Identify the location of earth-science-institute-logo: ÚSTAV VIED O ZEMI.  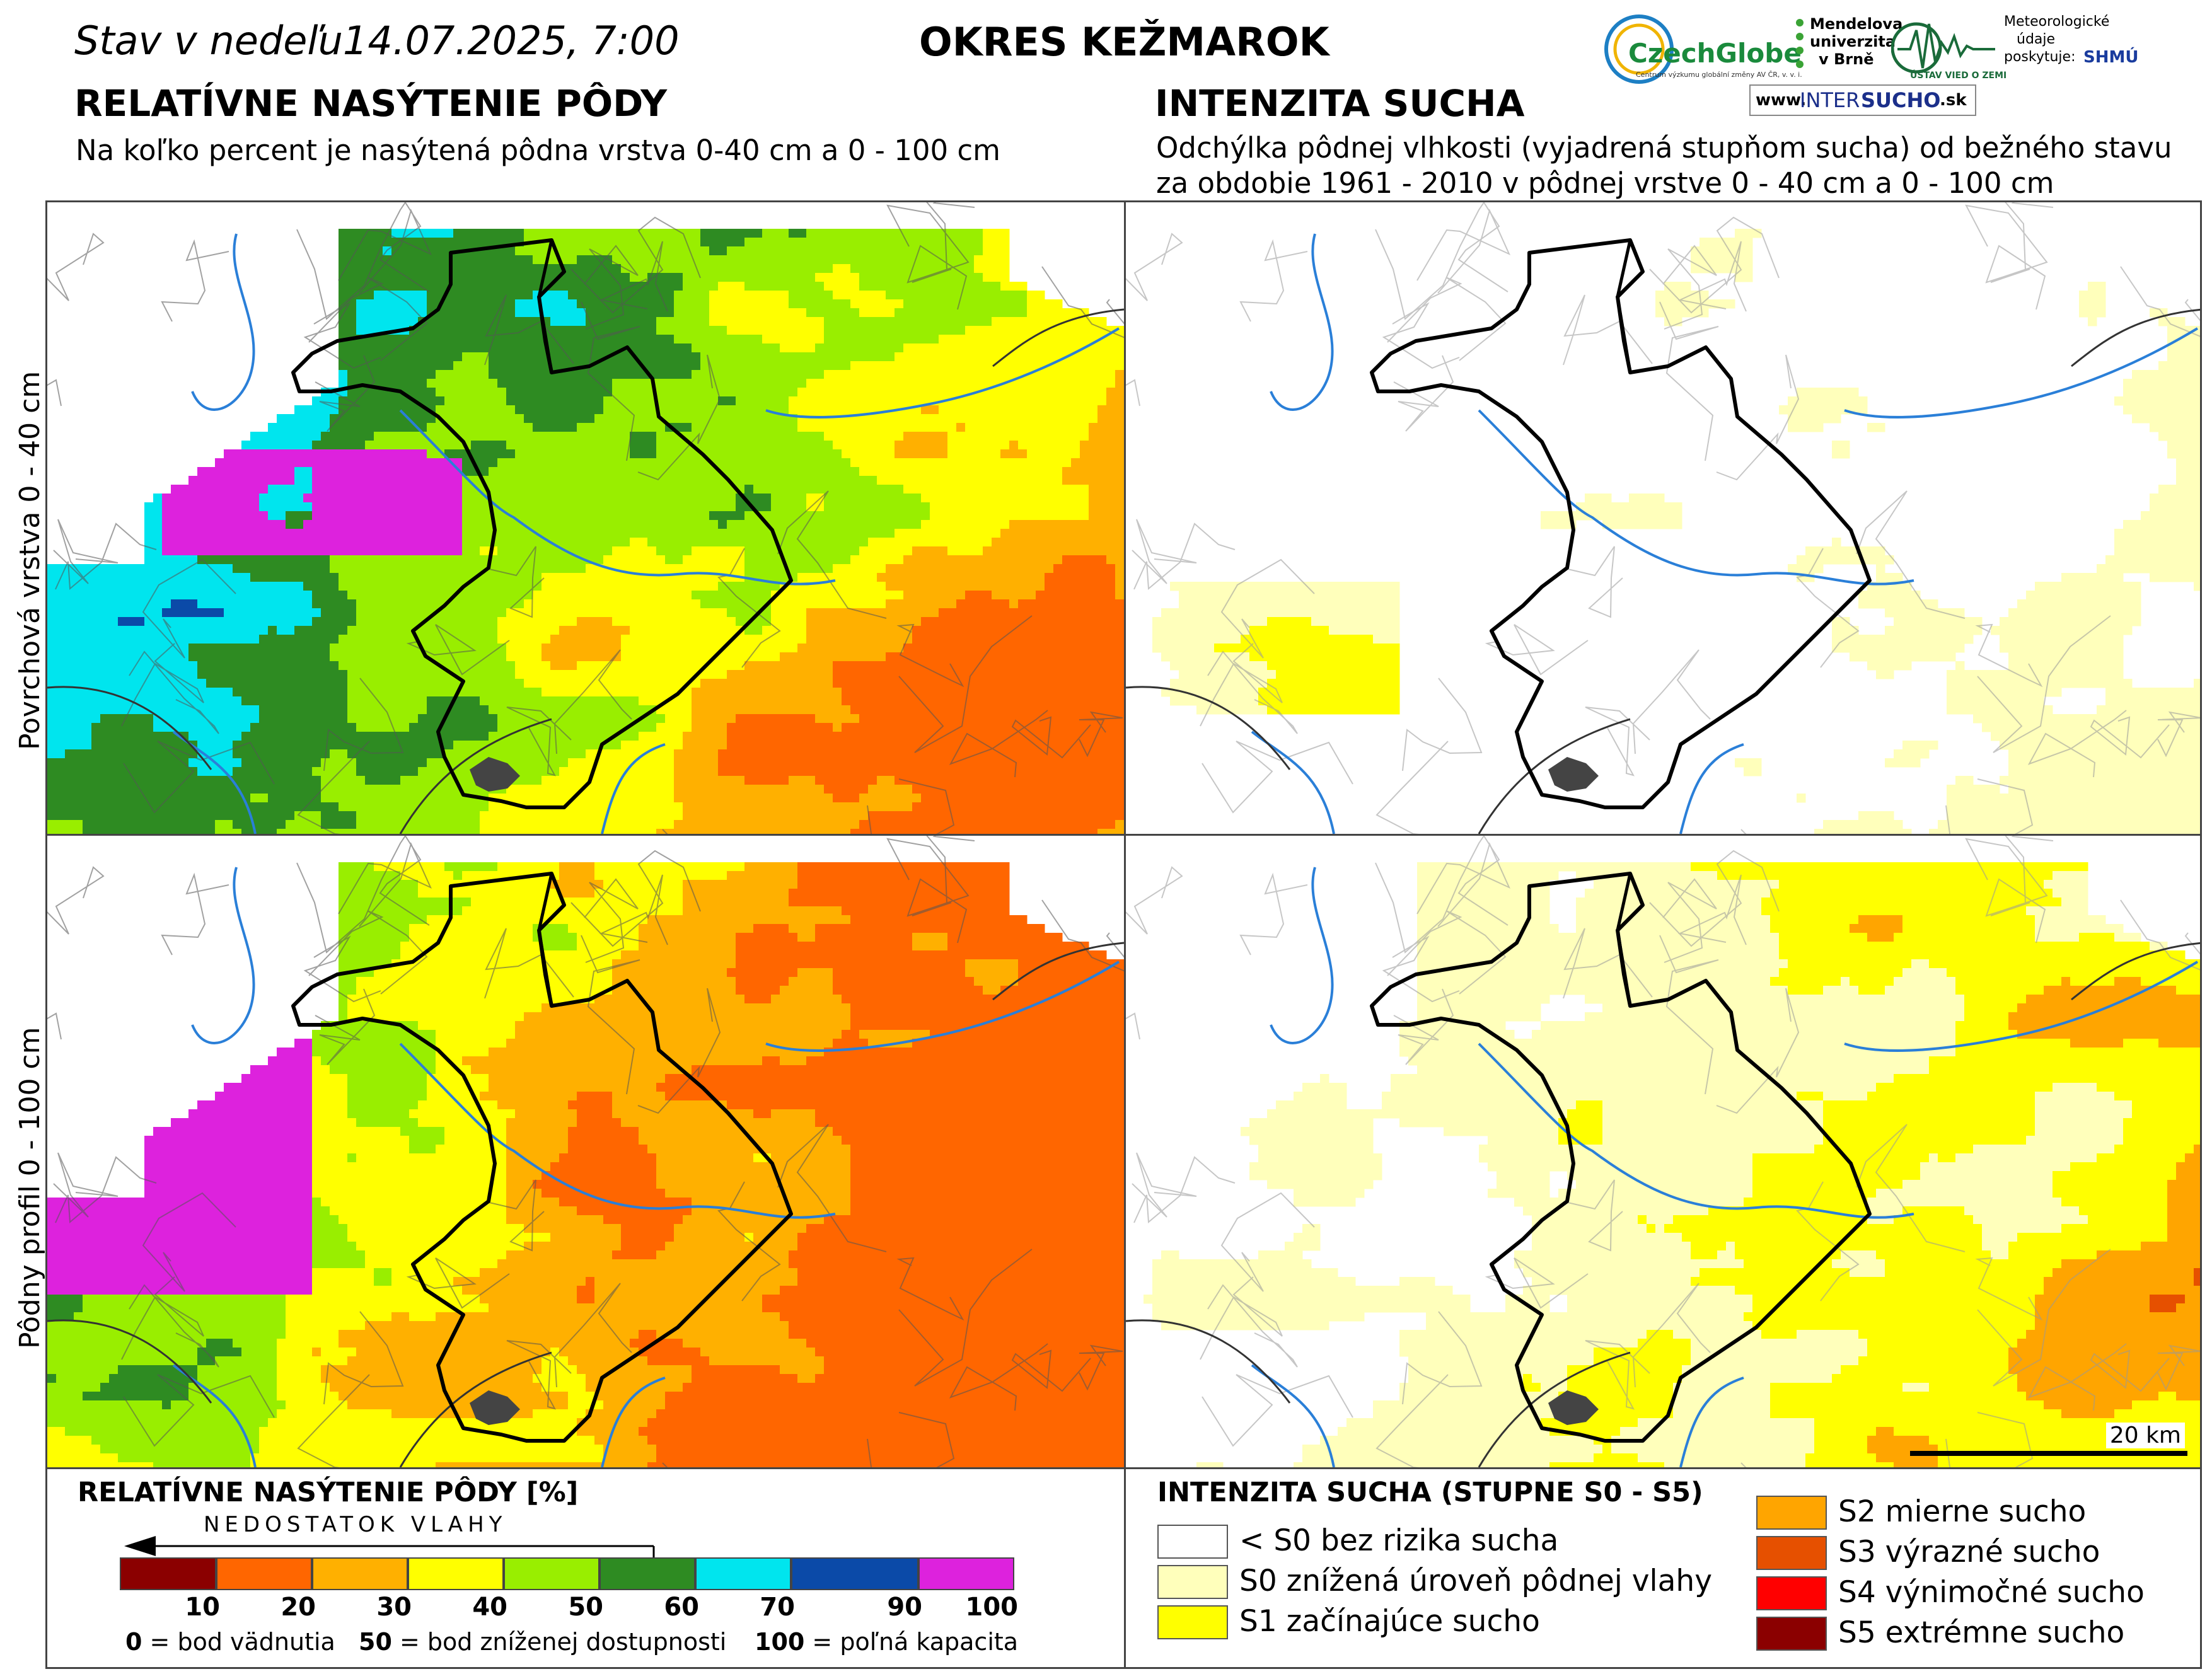
(1948, 52).